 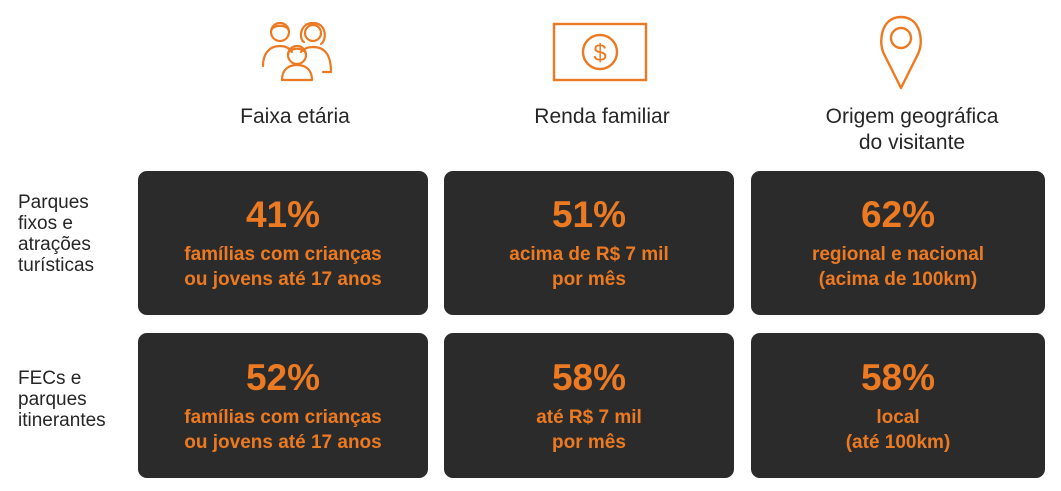 I want to click on stat-description: até R$ 7 mil por mês, so click(x=589, y=429).